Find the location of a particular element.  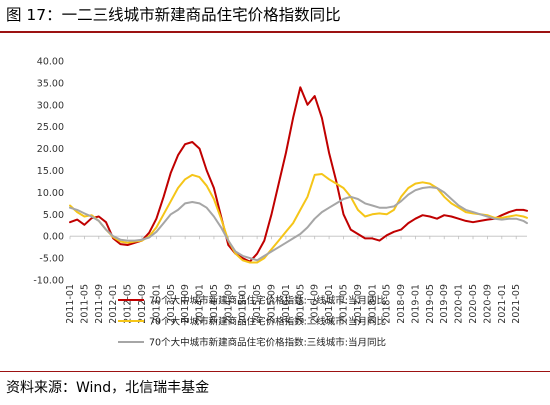

y-tick-label: 15.00 is located at coordinates (50, 171).